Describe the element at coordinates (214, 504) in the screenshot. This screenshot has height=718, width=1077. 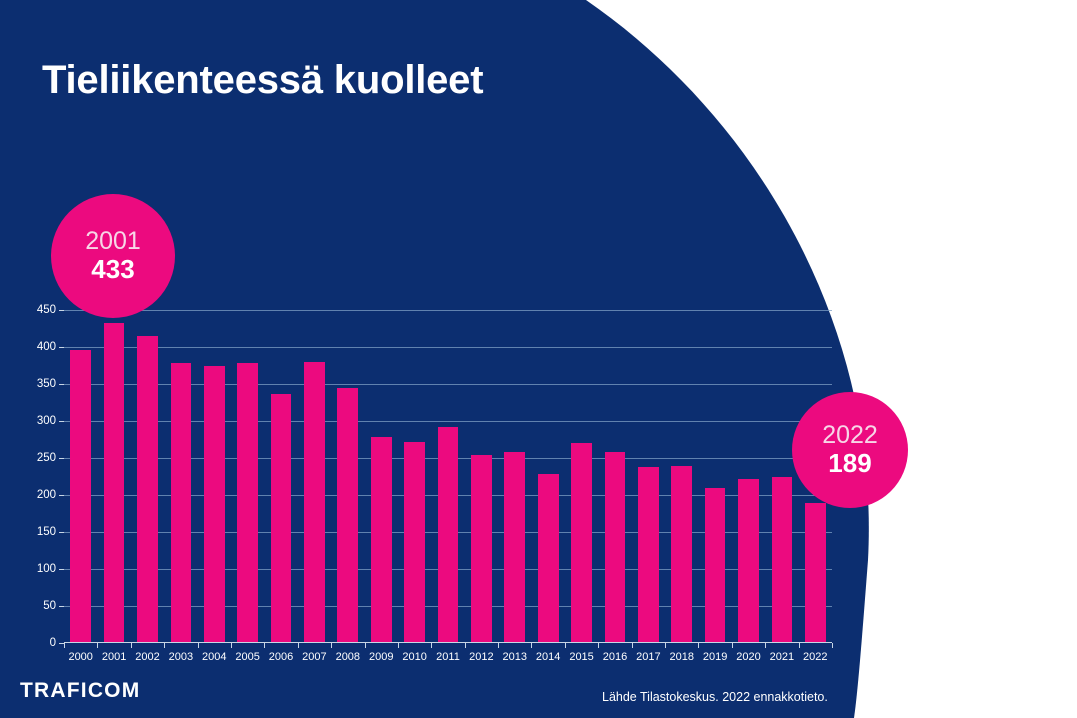
I see `bar-2004` at that location.